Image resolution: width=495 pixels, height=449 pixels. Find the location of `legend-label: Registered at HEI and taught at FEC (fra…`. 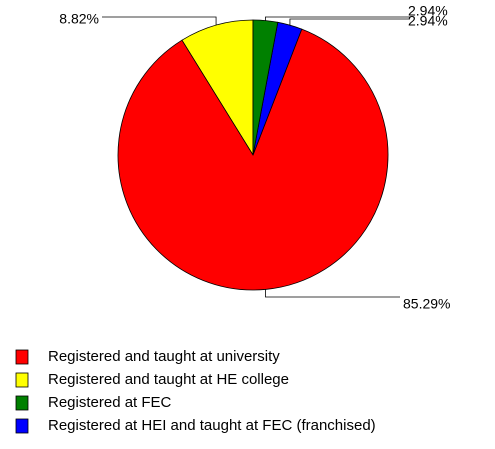

legend-label: Registered at HEI and taught at FEC (fra… is located at coordinates (212, 425).